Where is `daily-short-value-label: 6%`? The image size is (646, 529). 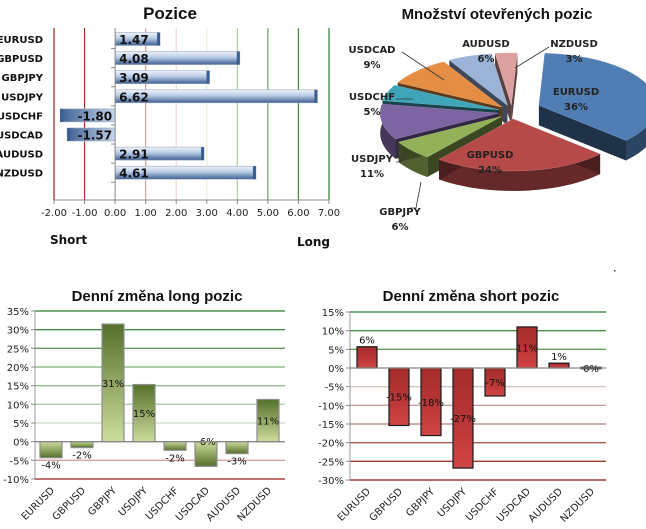 daily-short-value-label: 6% is located at coordinates (367, 341).